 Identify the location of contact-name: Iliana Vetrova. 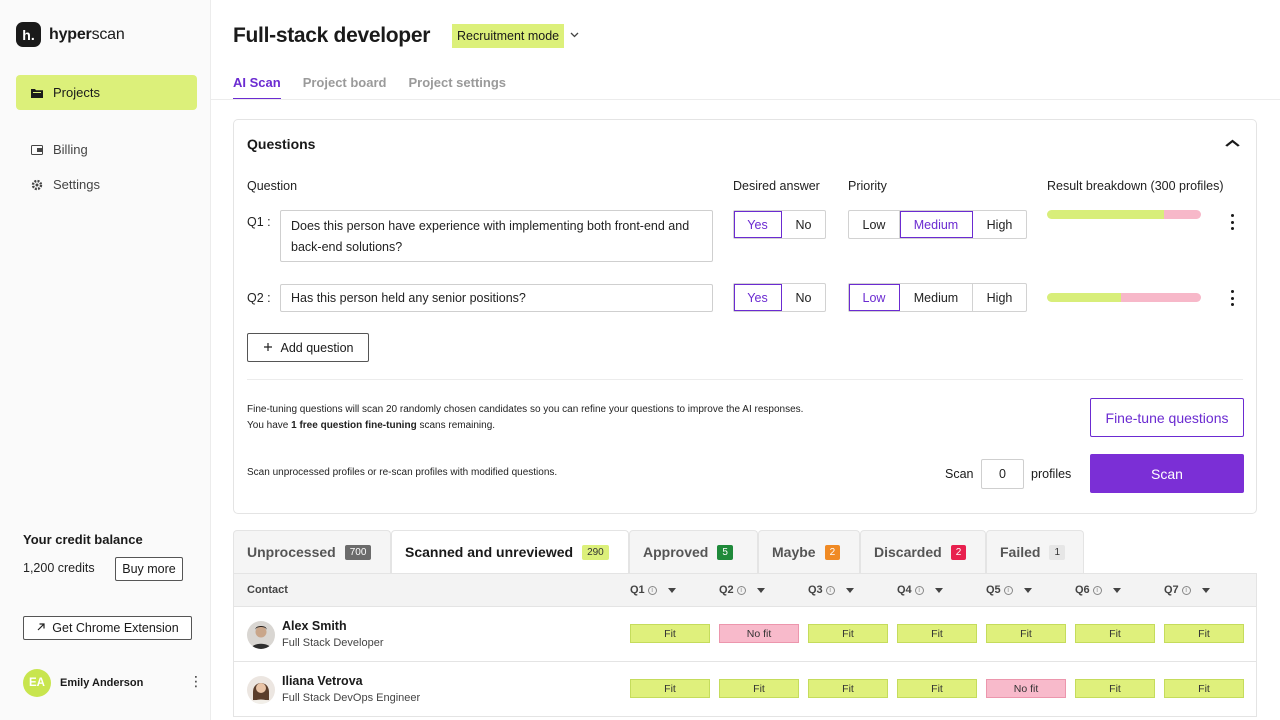
(322, 681).